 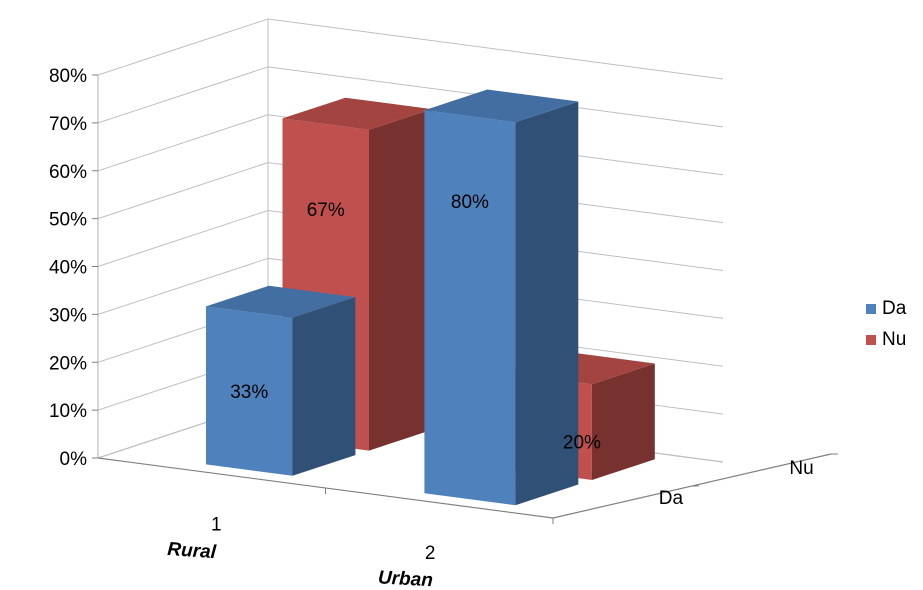 What do you see at coordinates (192, 551) in the screenshot?
I see `category-name-label: Rural` at bounding box center [192, 551].